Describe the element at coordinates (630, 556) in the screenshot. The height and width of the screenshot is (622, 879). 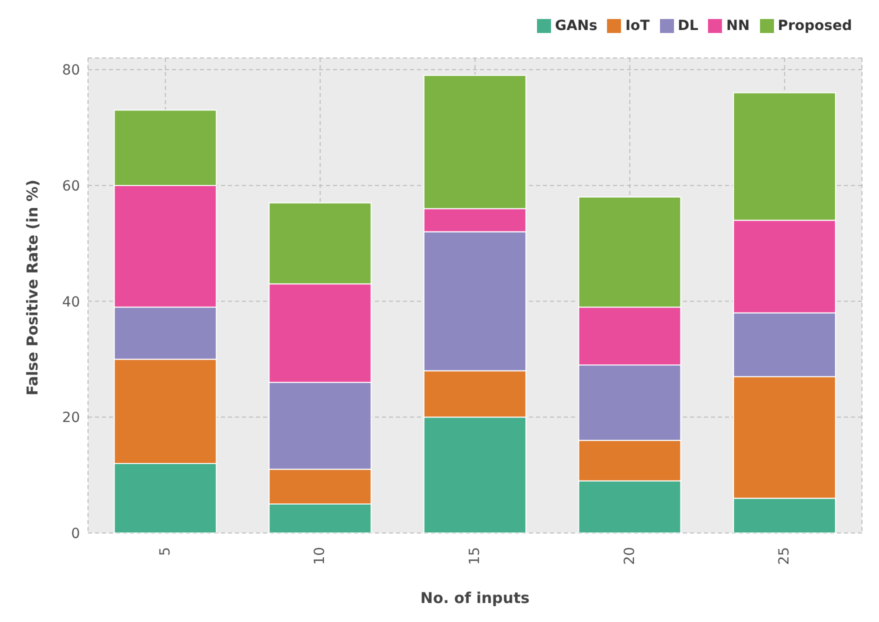
I see `x-tick-label: 20` at that location.